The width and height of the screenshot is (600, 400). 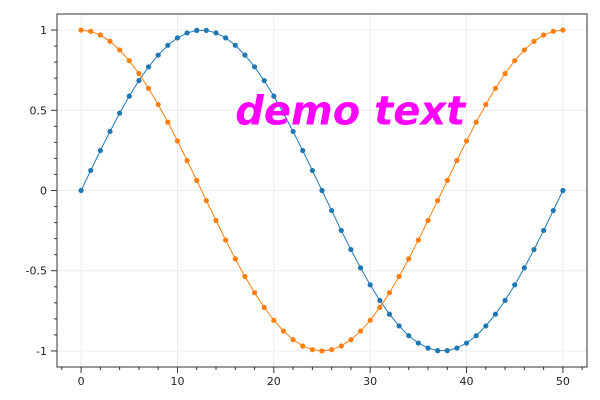 What do you see at coordinates (274, 381) in the screenshot?
I see `x-tick-label: 20` at bounding box center [274, 381].